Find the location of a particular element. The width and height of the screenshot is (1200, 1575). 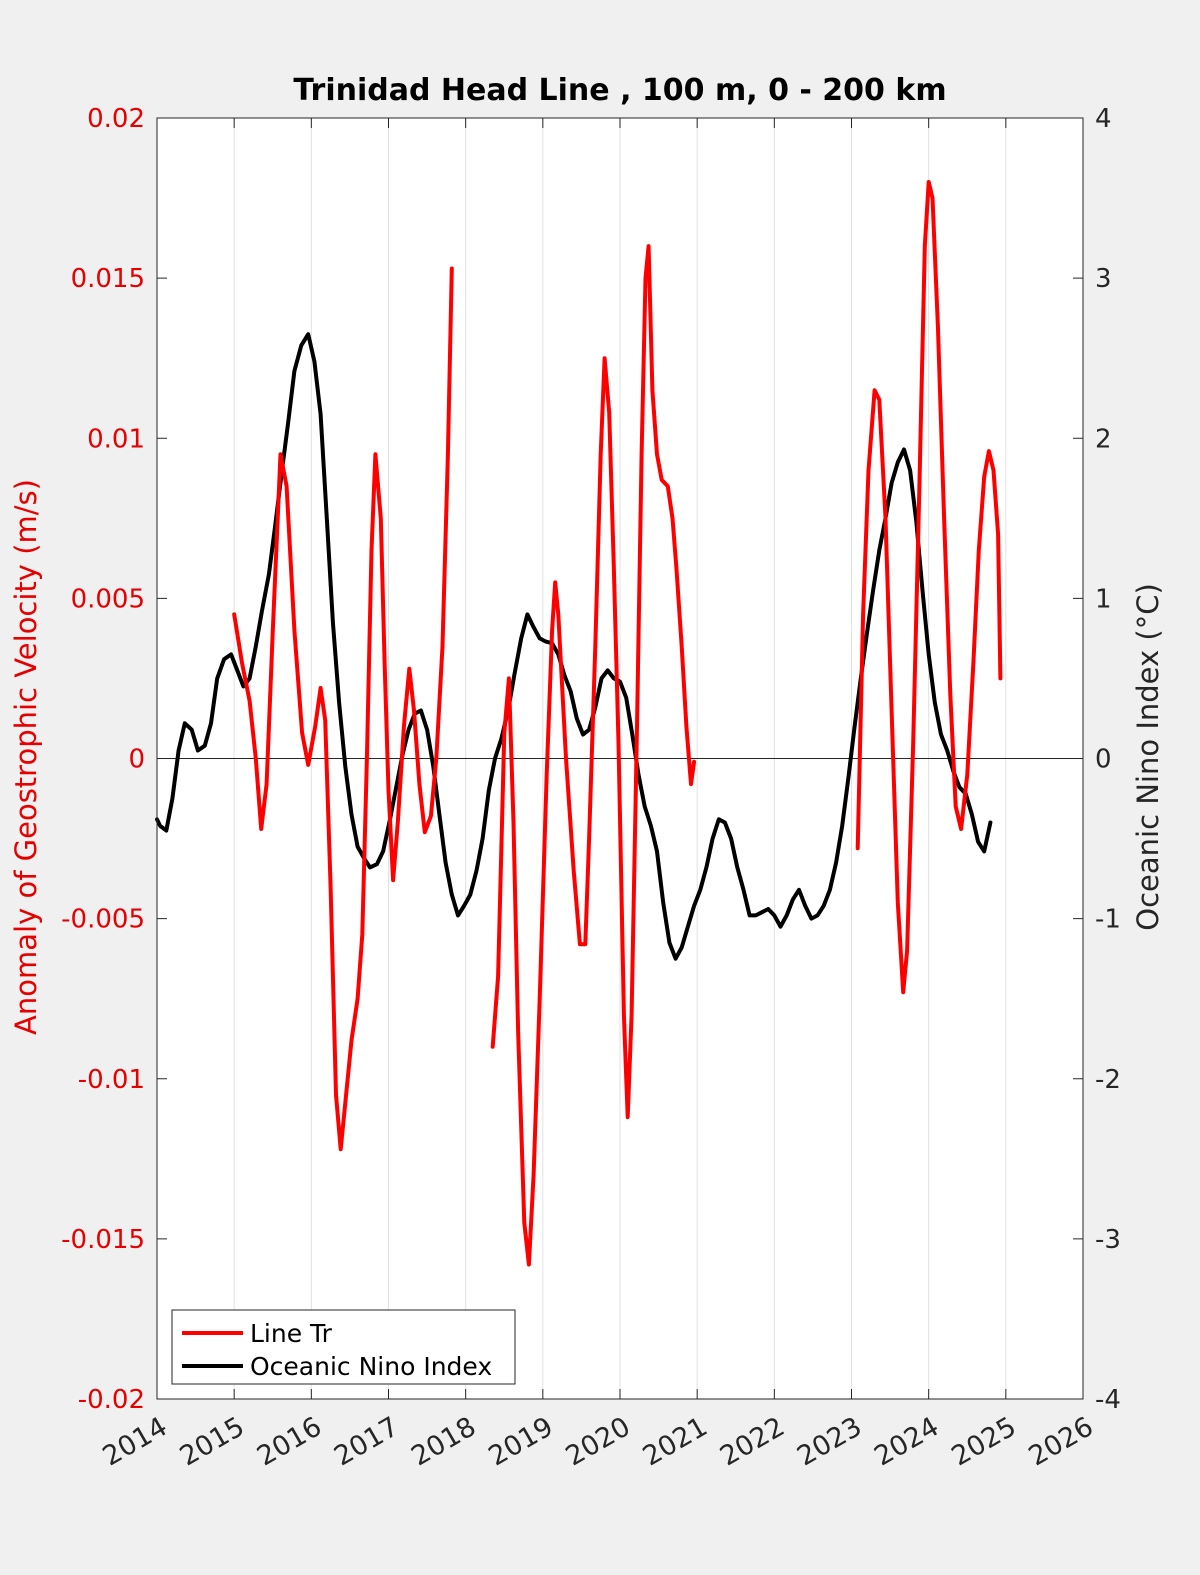

y-right-tick-label--4: -4 is located at coordinates (1108, 1400).